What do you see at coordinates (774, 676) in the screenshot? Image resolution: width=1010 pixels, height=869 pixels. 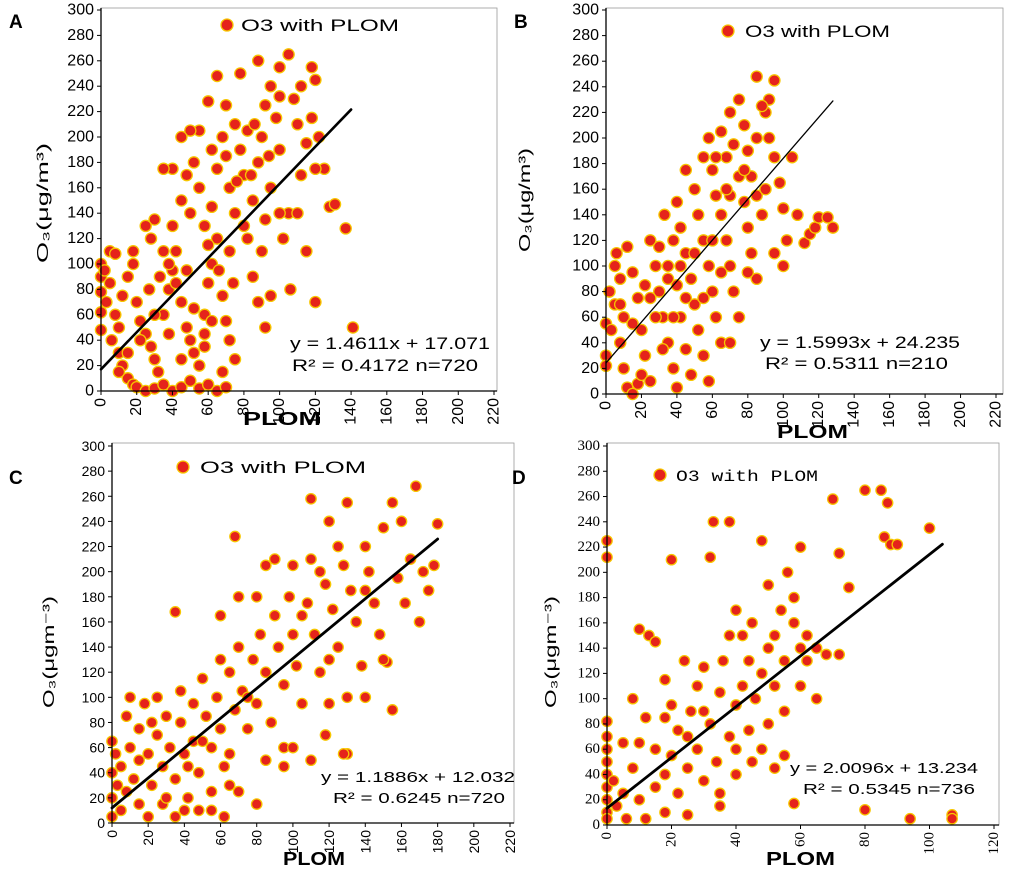 I see `regression-line` at bounding box center [774, 676].